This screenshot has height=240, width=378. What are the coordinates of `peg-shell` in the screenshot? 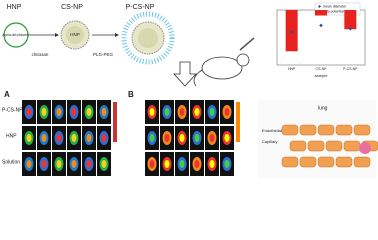 It's located at (148, 38).